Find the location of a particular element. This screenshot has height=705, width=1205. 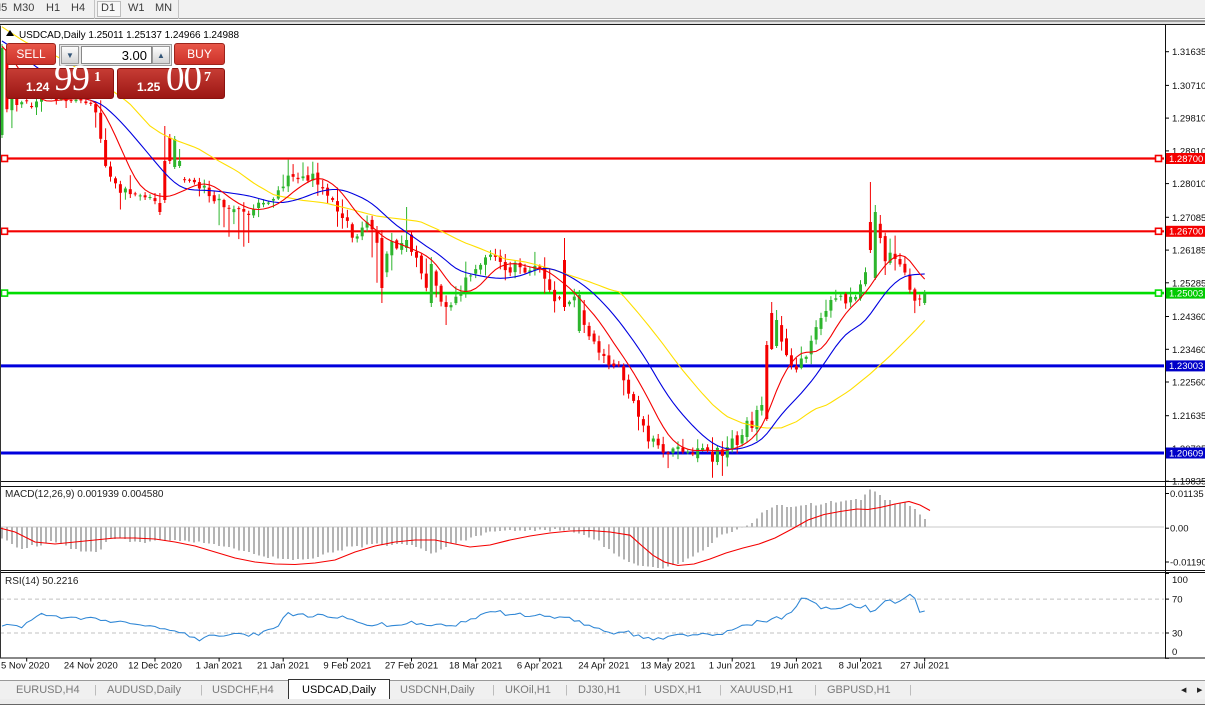

svg-text: 0.01135 is located at coordinates (1187, 494).